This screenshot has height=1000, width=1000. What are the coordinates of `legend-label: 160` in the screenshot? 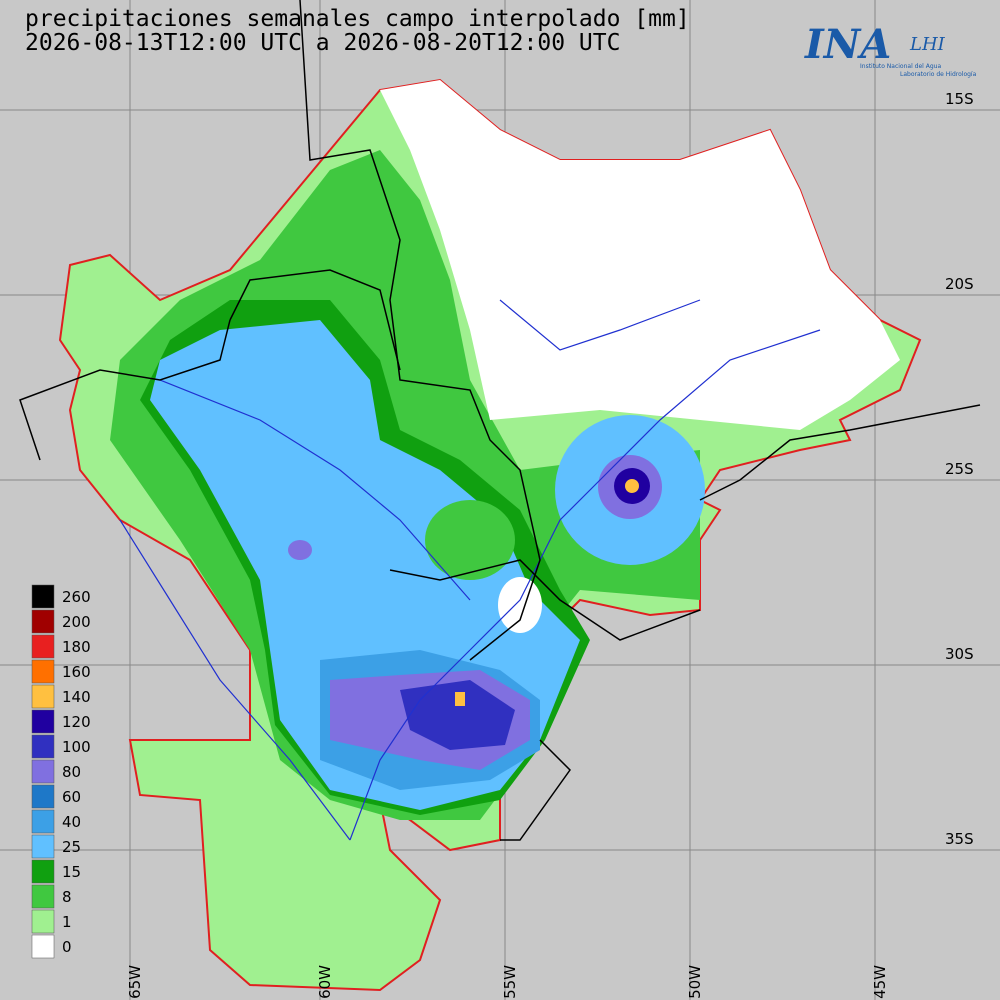 It's located at (76, 672).